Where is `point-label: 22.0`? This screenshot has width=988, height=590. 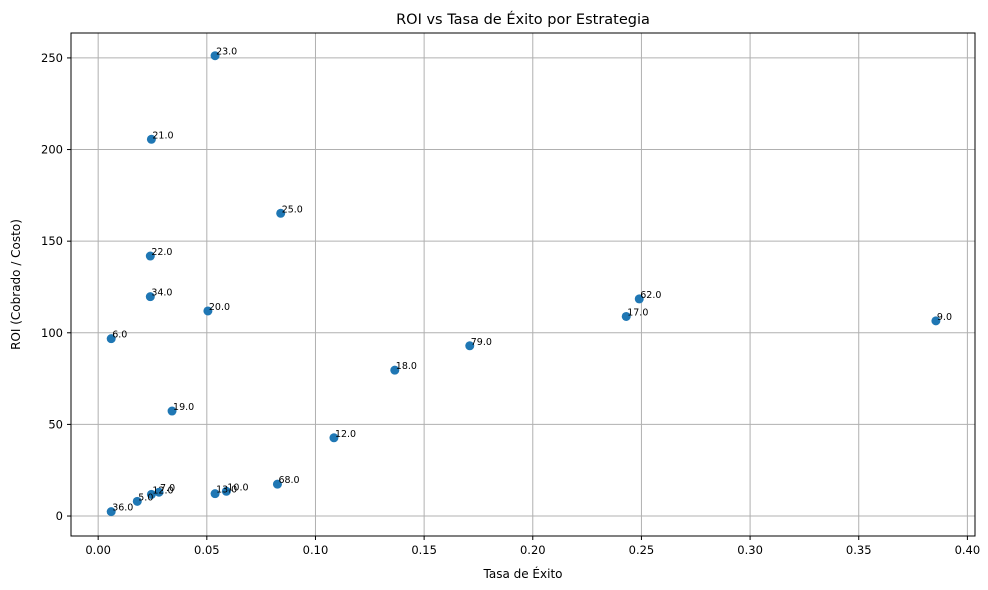
point-label: 22.0 is located at coordinates (161, 252).